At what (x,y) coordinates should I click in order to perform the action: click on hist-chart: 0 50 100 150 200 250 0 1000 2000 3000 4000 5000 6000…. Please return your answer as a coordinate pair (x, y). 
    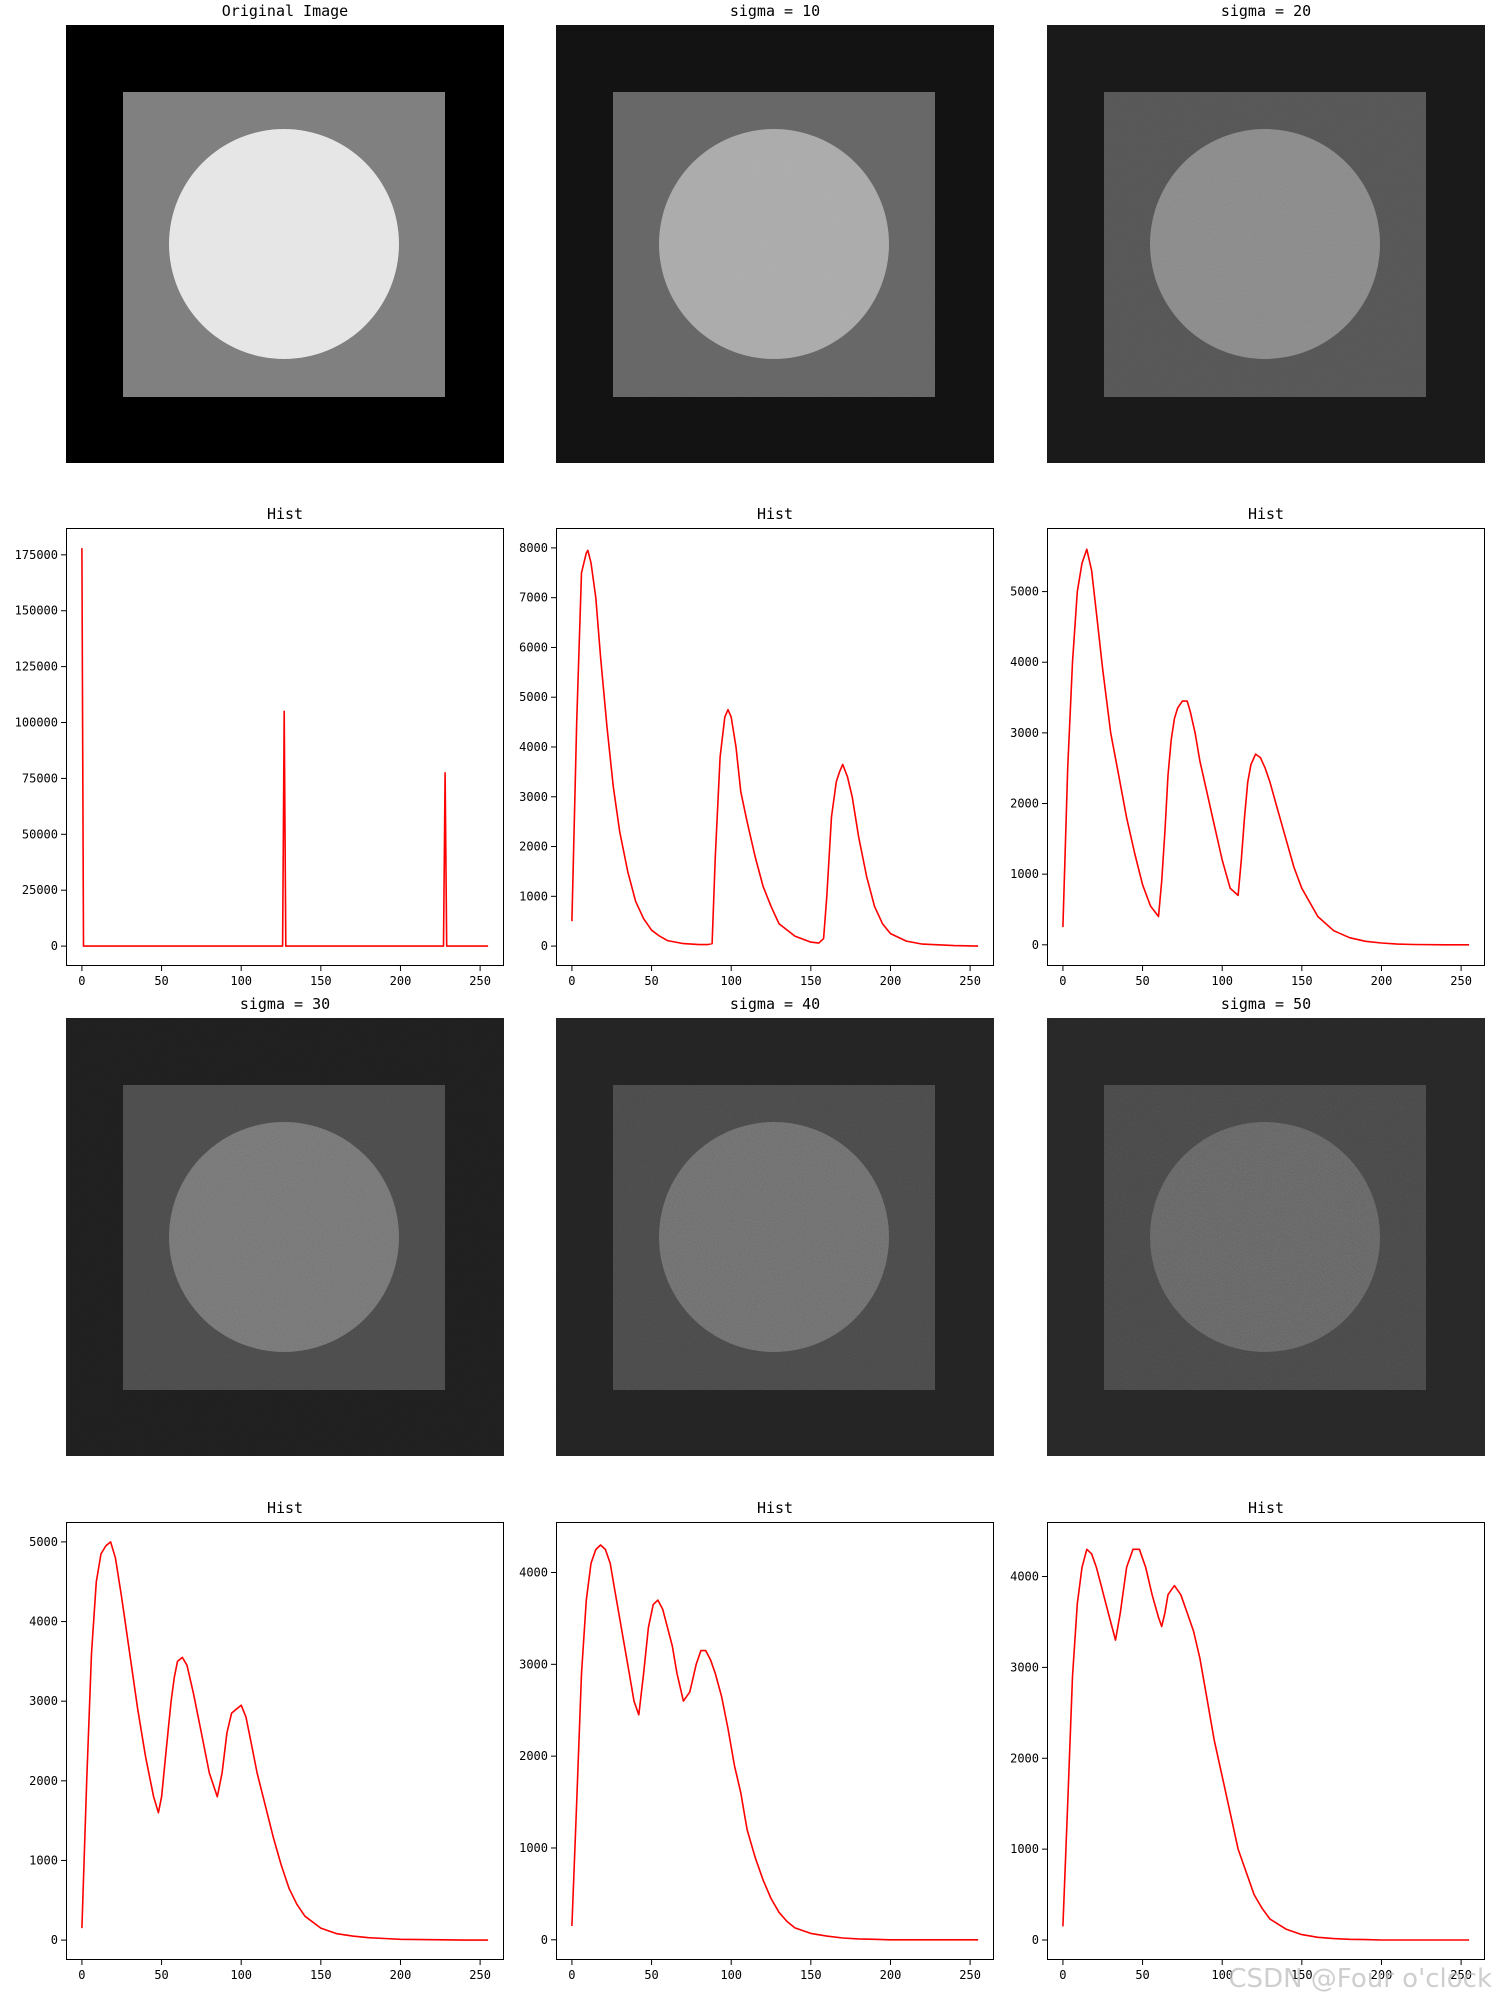
    Looking at the image, I should click on (756, 758).